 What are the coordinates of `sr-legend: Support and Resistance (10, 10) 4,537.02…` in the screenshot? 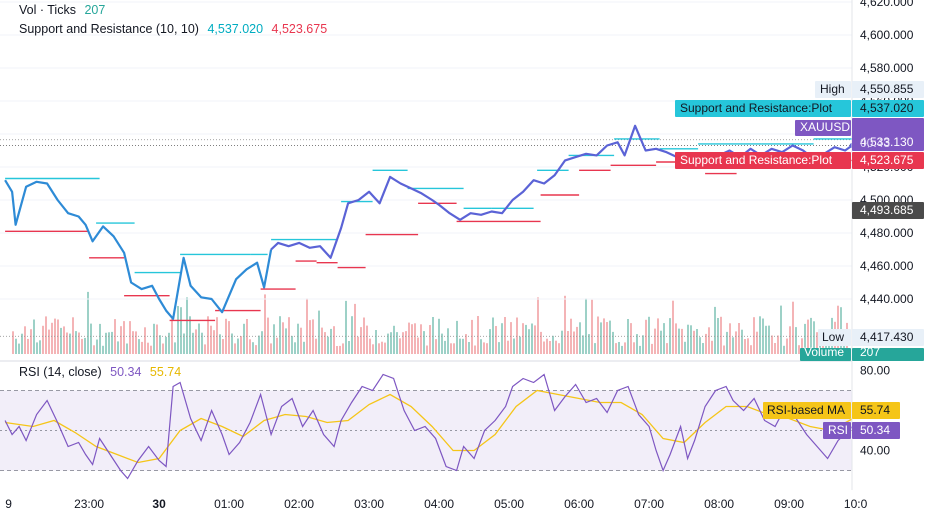 It's located at (173, 29).